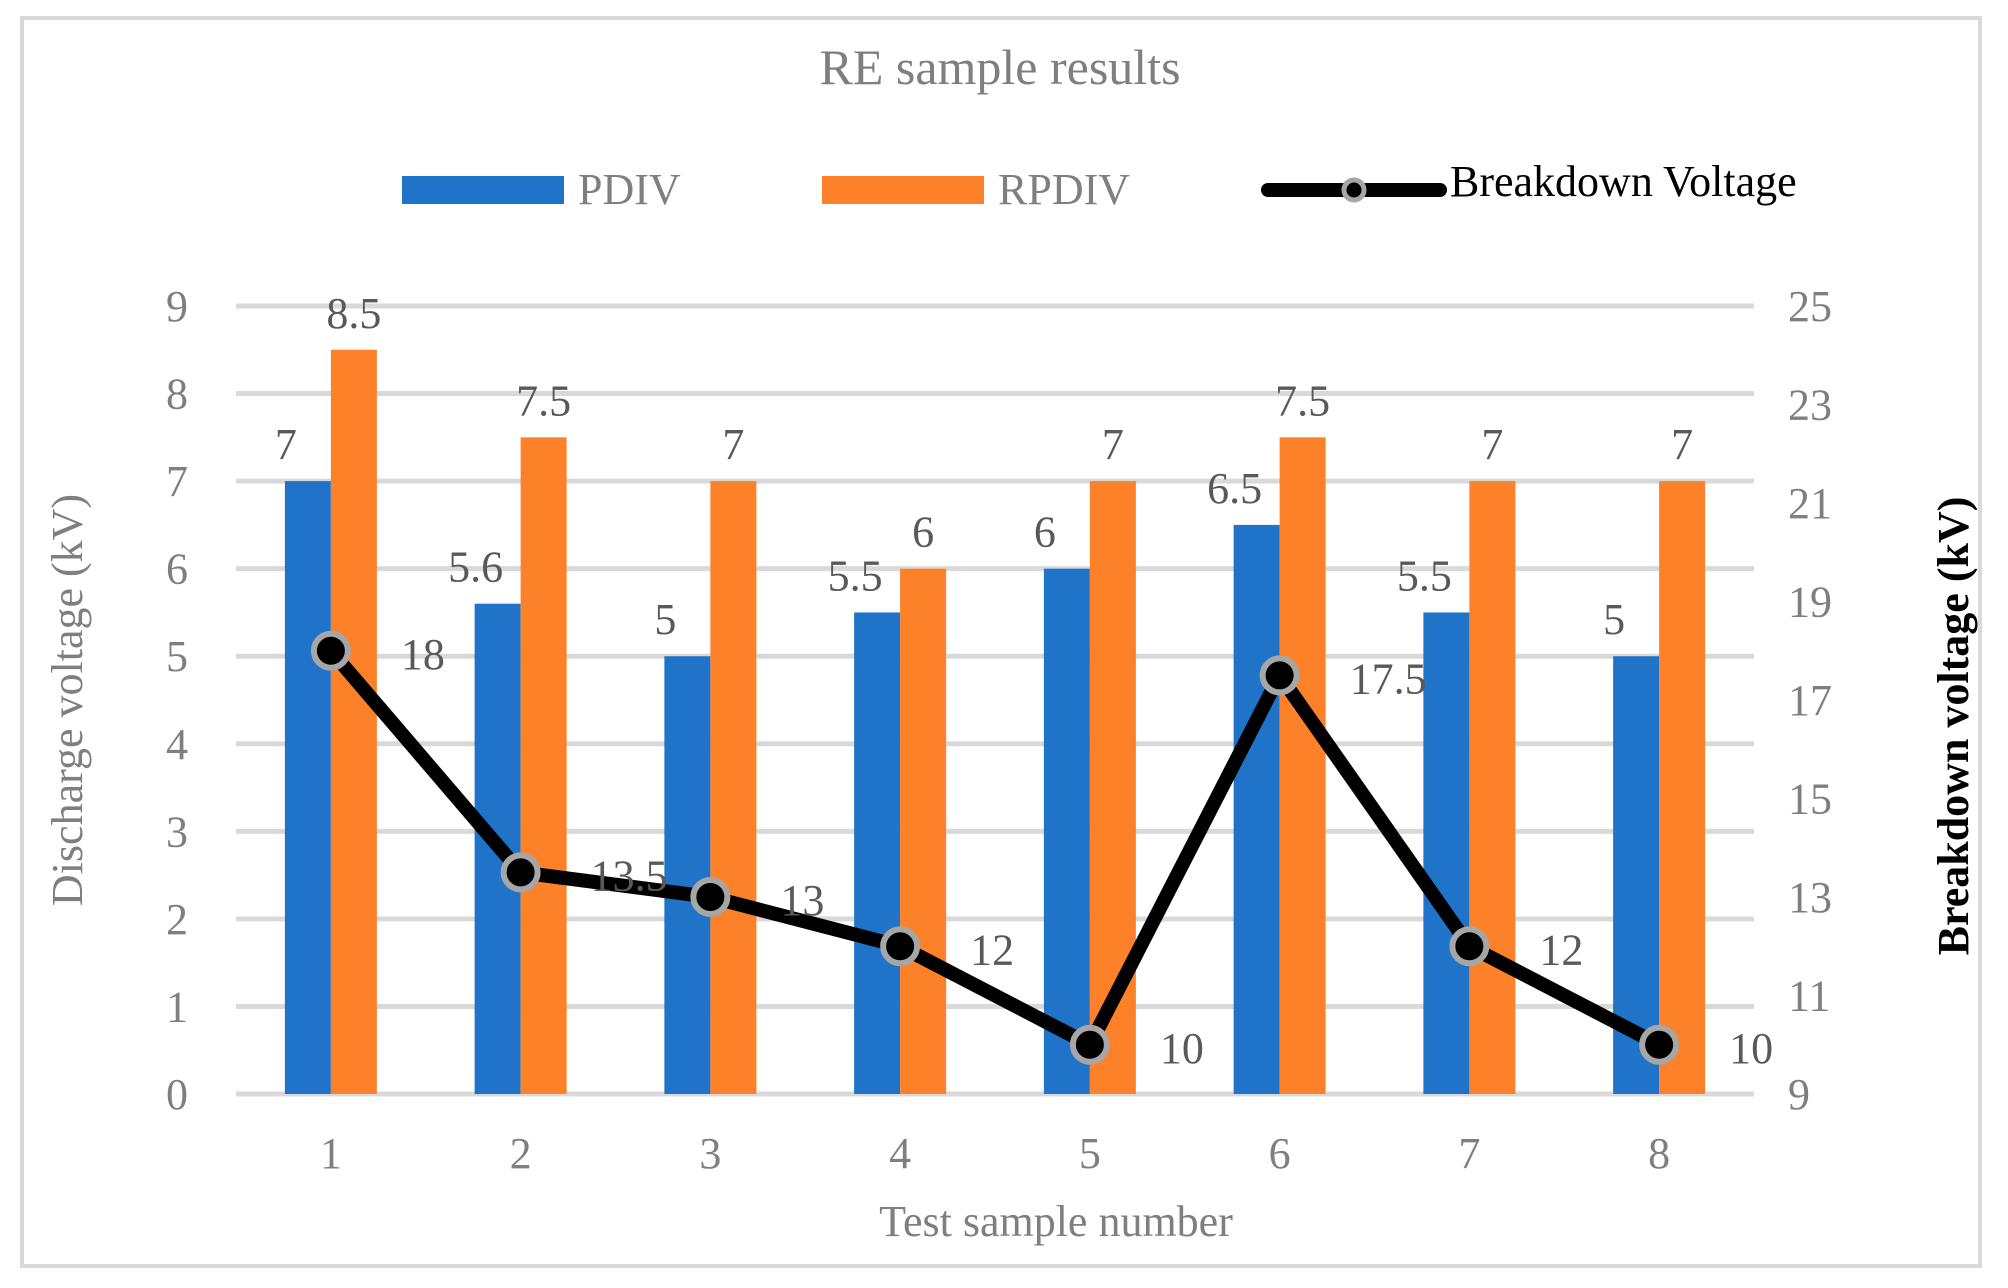 This screenshot has height=1288, width=2008. I want to click on x-tick-label: 3, so click(710, 1153).